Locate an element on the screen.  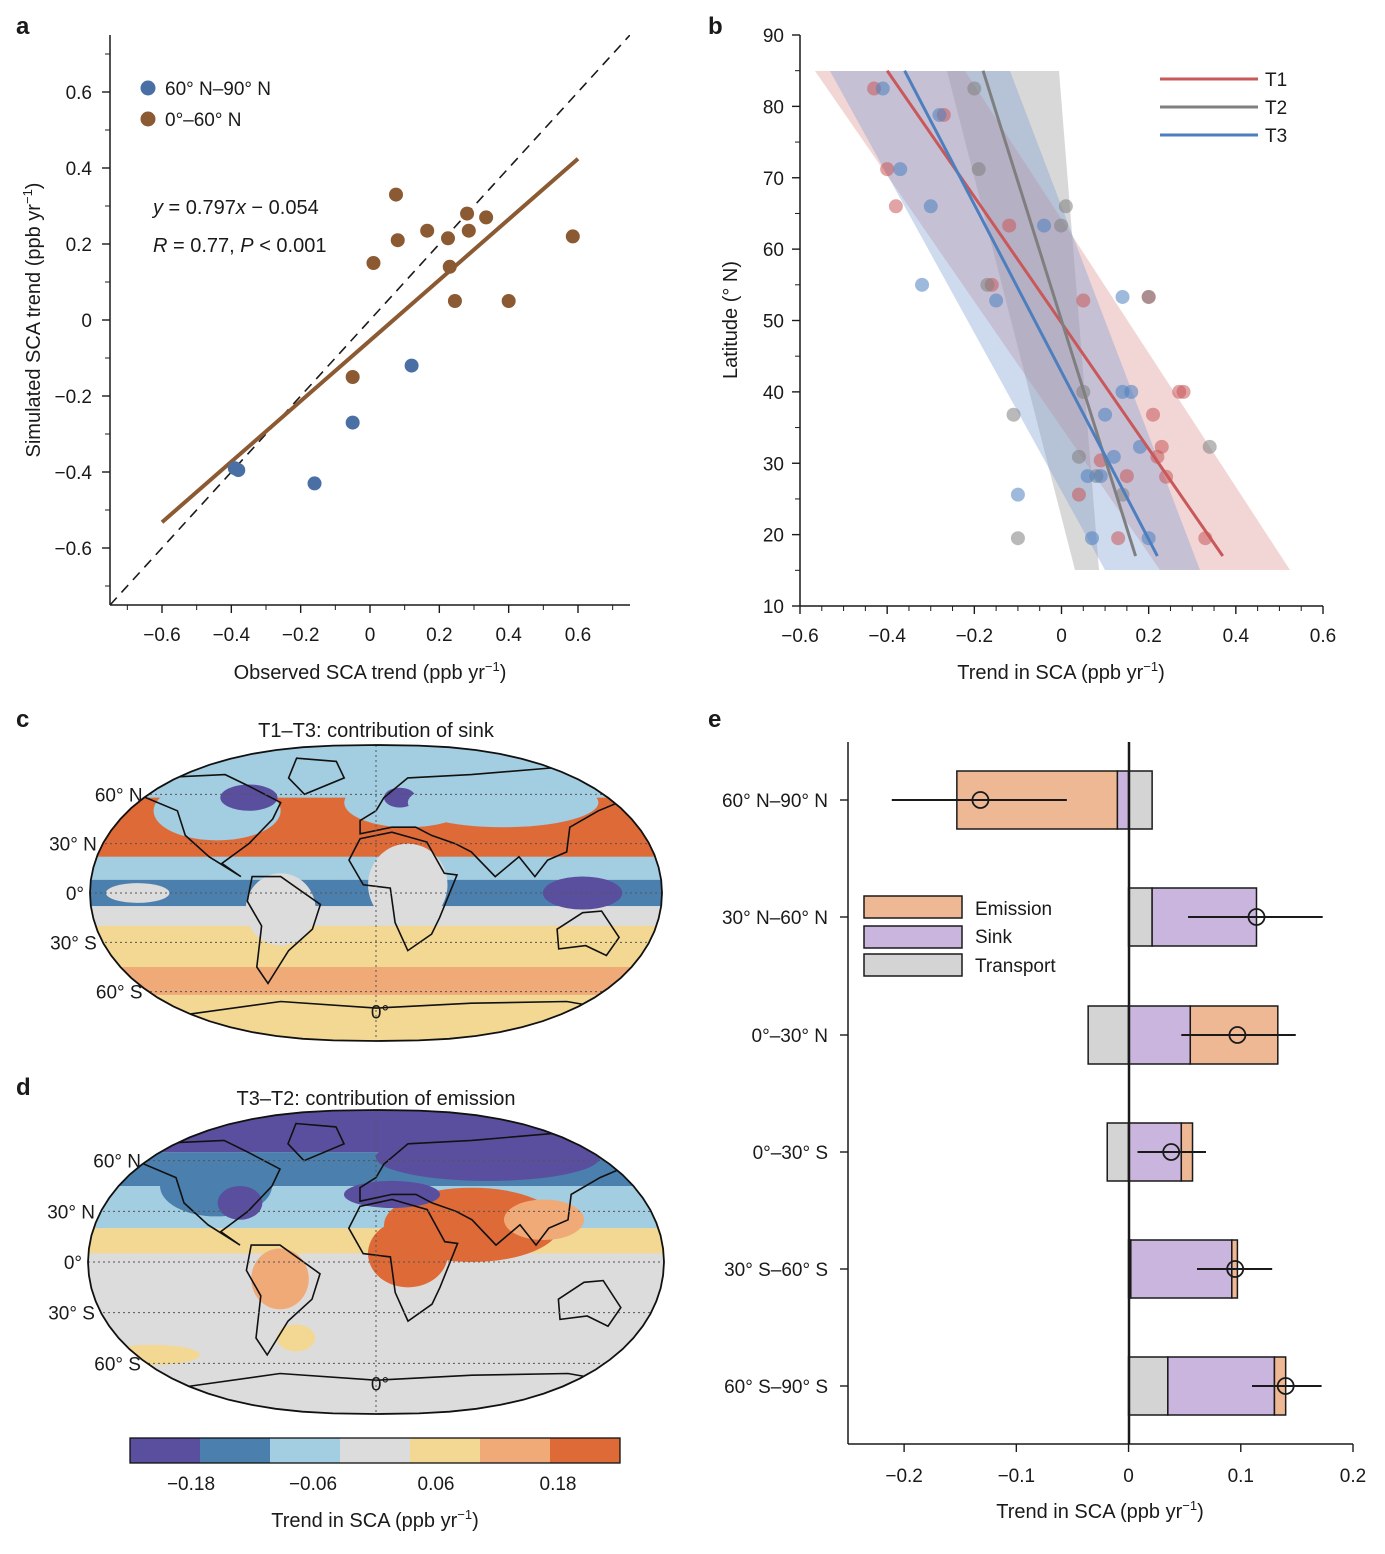
panel-a-xlabel: Observed SCA trend (ppb yr−1) is located at coordinates (370, 671).